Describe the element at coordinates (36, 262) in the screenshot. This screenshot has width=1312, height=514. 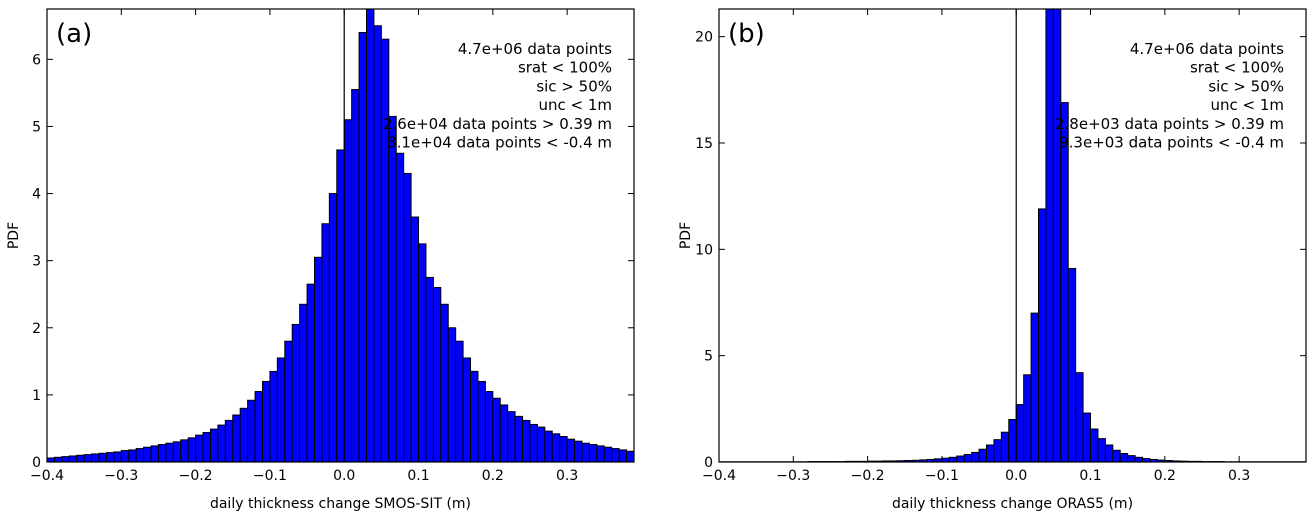
I see `y-tick-label: 3` at that location.